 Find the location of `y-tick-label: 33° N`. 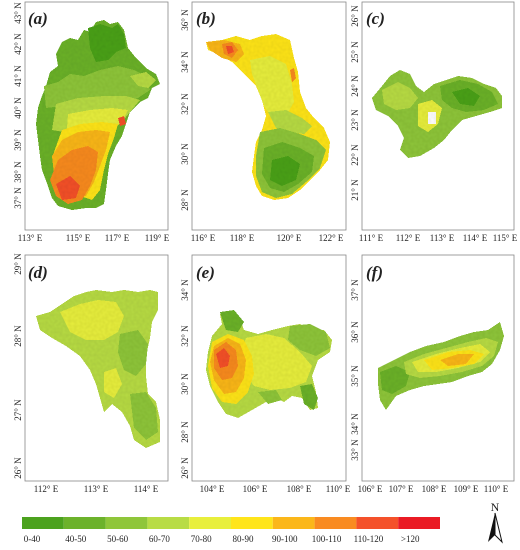

y-tick-label: 33° N is located at coordinates (355, 450).